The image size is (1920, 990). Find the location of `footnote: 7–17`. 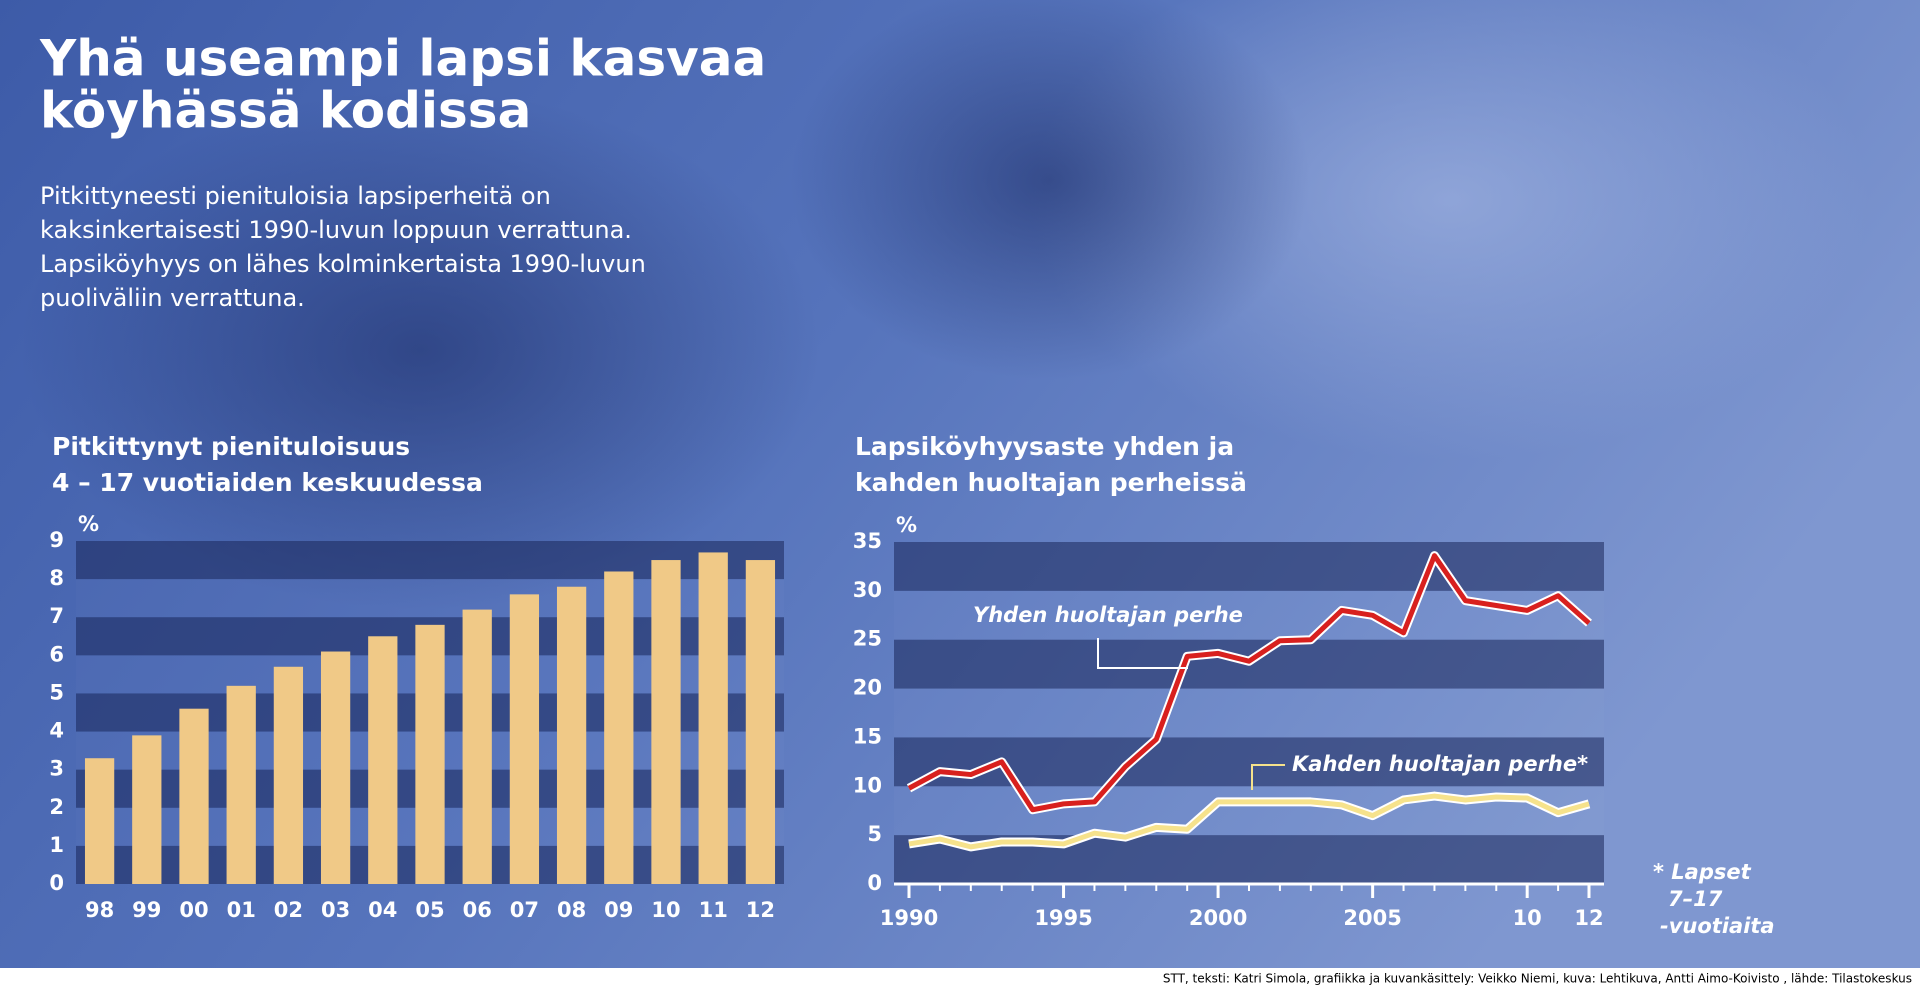

footnote: 7–17 is located at coordinates (1695, 899).